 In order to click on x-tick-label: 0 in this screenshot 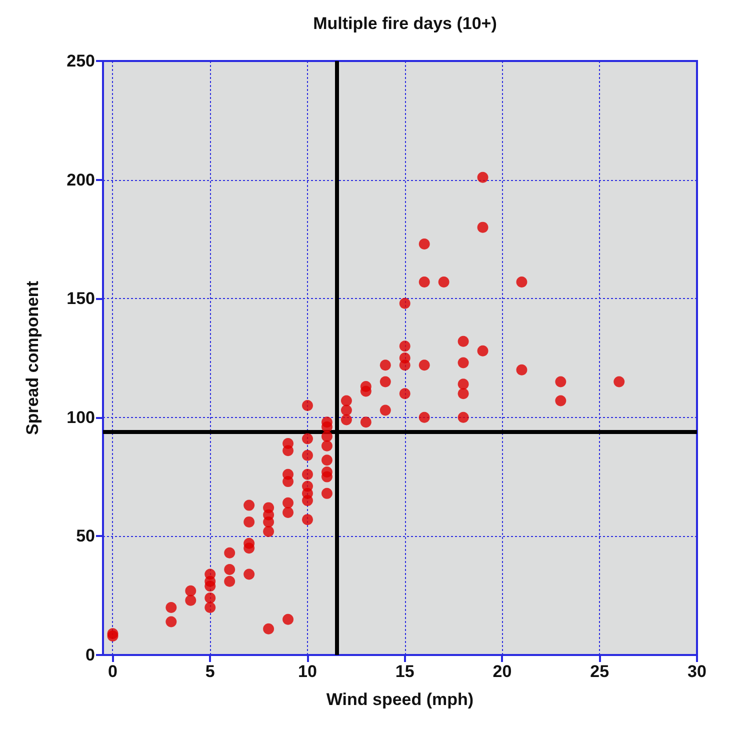, I will do `click(113, 671)`.